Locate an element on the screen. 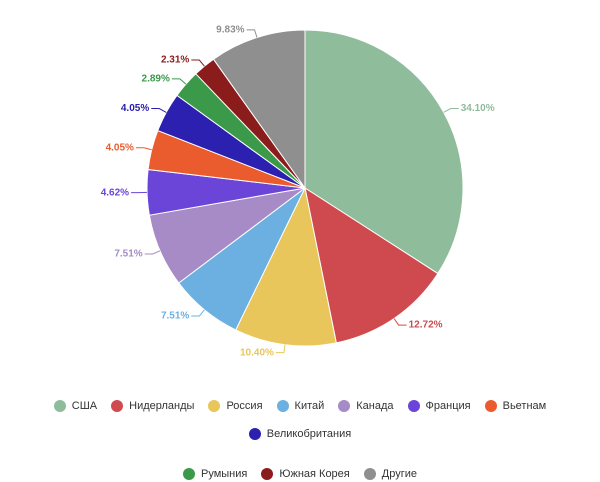 This screenshot has height=482, width=600. legend-label: Южная Корея is located at coordinates (314, 474).